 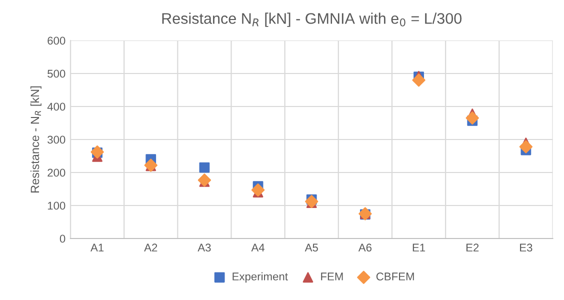 What do you see at coordinates (57, 172) in the screenshot?
I see `y-tick-label: 200` at bounding box center [57, 172].